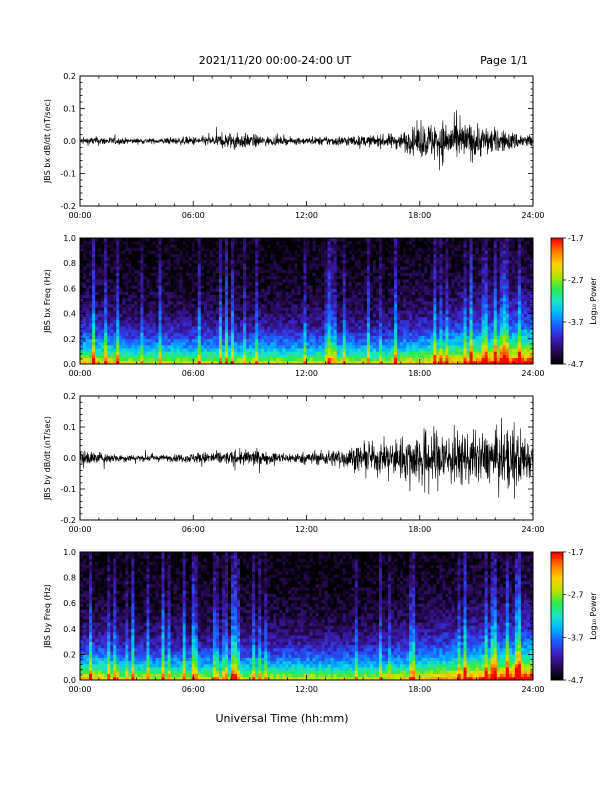  What do you see at coordinates (47, 616) in the screenshot?
I see `y-axis-label: JBS by Freq (Hz)` at bounding box center [47, 616].